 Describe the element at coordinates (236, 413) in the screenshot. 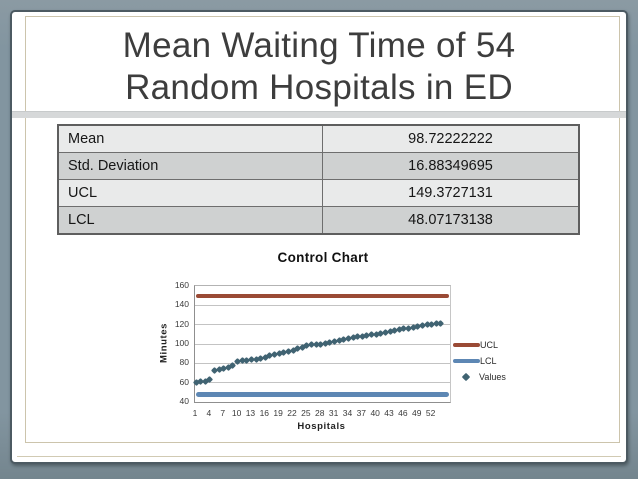

I see `x-tick-label: 10` at that location.